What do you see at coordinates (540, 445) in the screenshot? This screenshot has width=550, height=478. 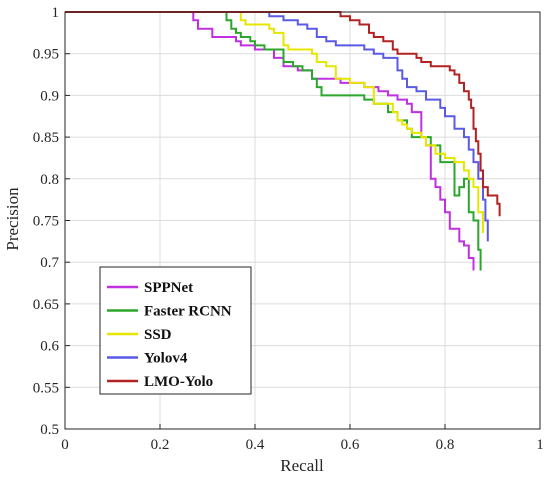 I see `x-tick-label: 1` at bounding box center [540, 445].